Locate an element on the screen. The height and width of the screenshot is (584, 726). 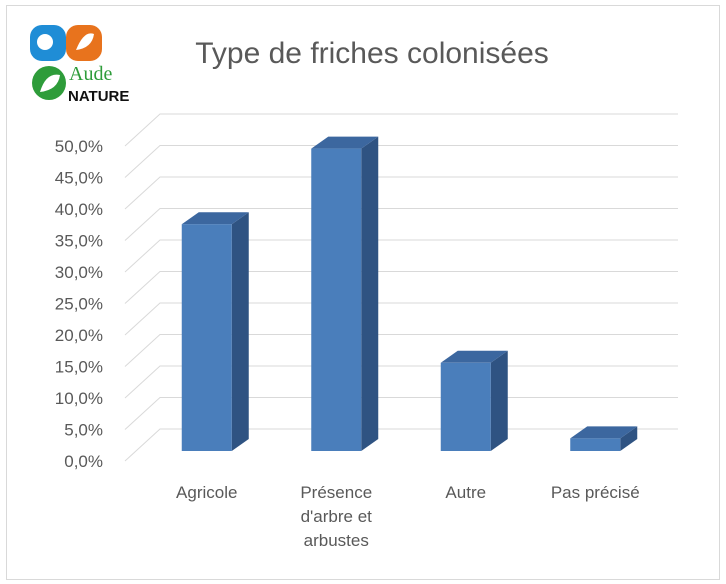
logo-text: Aude is located at coordinates (90, 74).